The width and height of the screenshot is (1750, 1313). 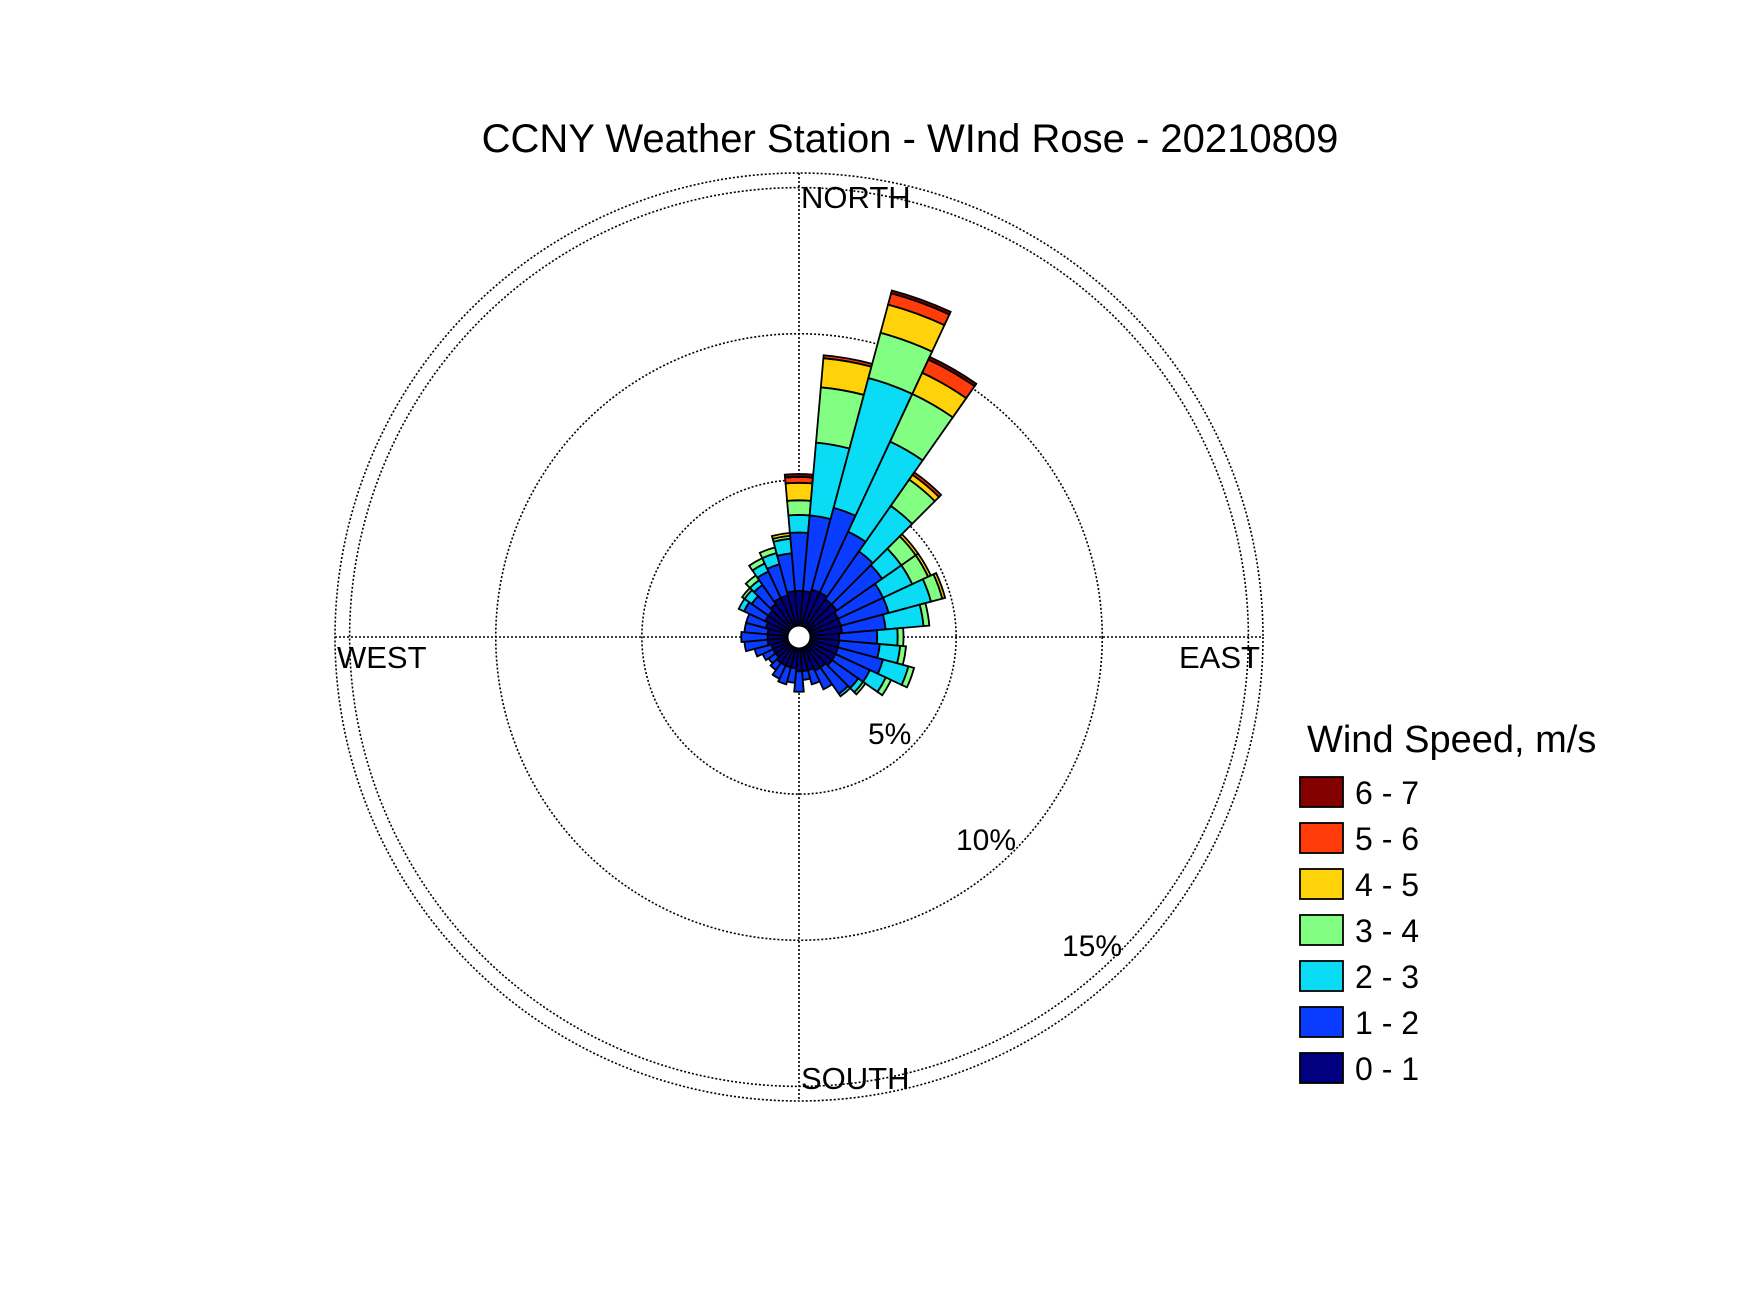 What do you see at coordinates (1387, 885) in the screenshot?
I see `legend-label: 4 - 5` at bounding box center [1387, 885].